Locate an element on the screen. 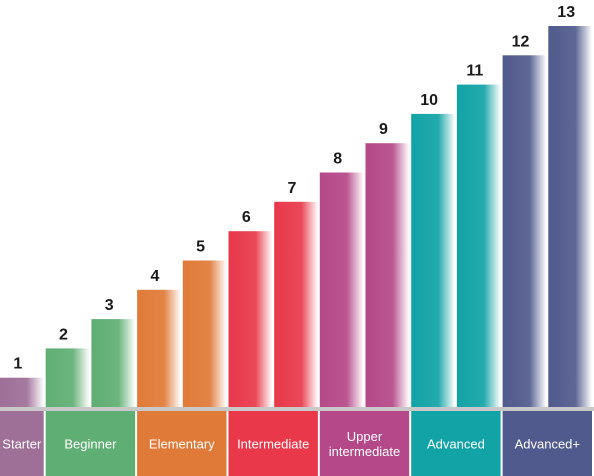  band-label-2: Elementary is located at coordinates (182, 444).